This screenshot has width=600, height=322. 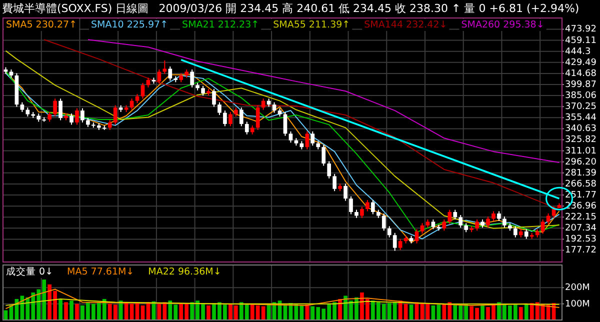 What do you see at coordinates (580, 251) in the screenshot?
I see `y-tick-label: 177.72` at bounding box center [580, 251].